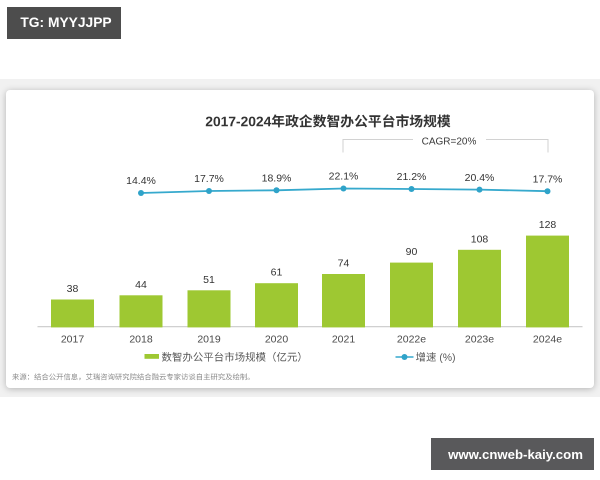 The width and height of the screenshot is (600, 480). What do you see at coordinates (547, 340) in the screenshot?
I see `svg-text: 2024e` at bounding box center [547, 340].